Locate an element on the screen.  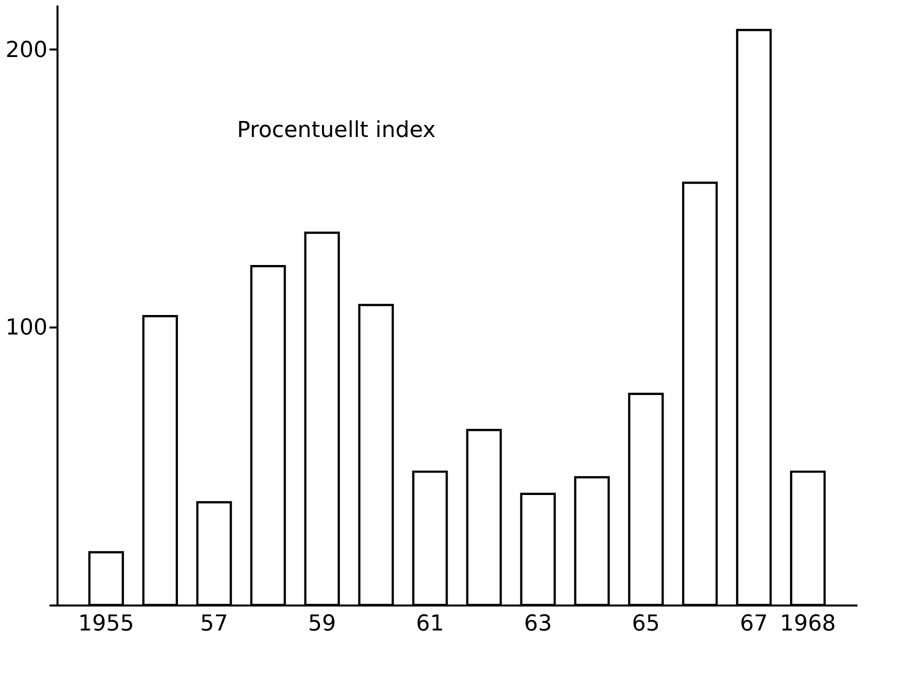
y-tick-label: 200 is located at coordinates (27, 50).